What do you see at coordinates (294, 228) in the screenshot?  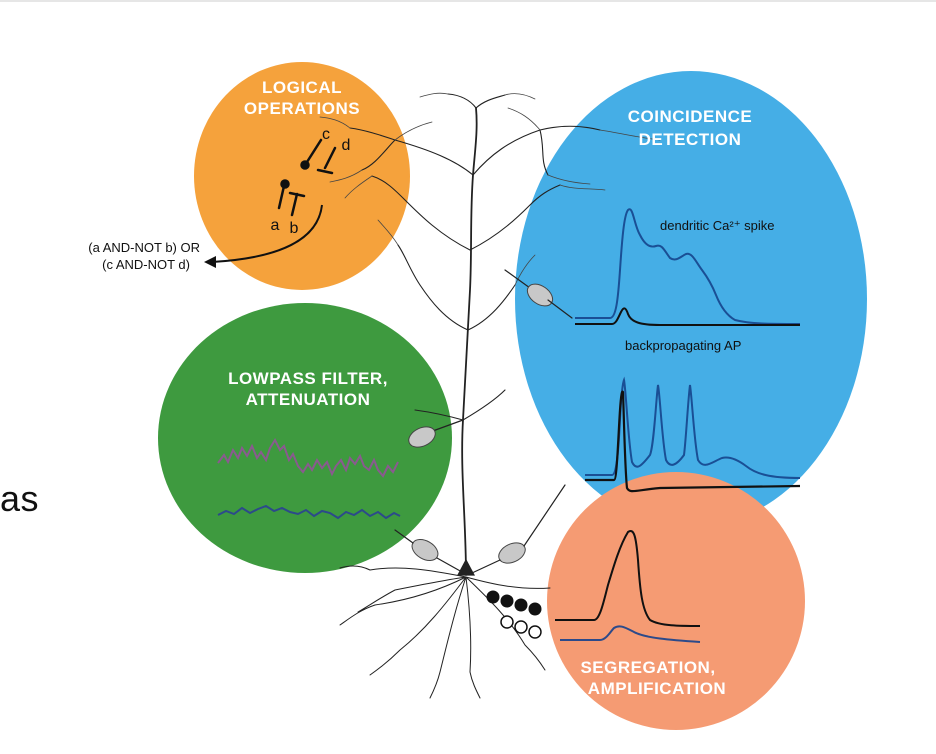 I see `synapse-label-b: b` at bounding box center [294, 228].